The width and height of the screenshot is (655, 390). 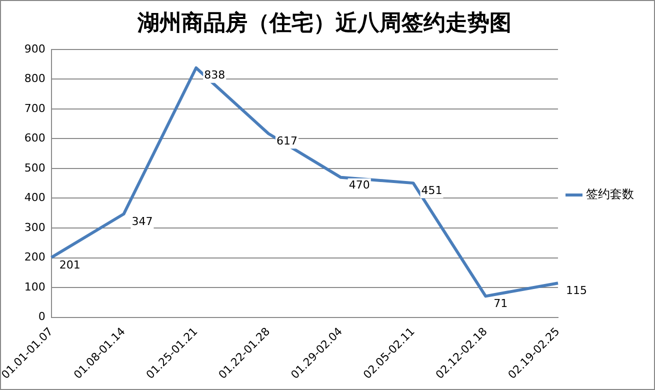 What do you see at coordinates (35, 197) in the screenshot?
I see `y-tick-label: 400` at bounding box center [35, 197].